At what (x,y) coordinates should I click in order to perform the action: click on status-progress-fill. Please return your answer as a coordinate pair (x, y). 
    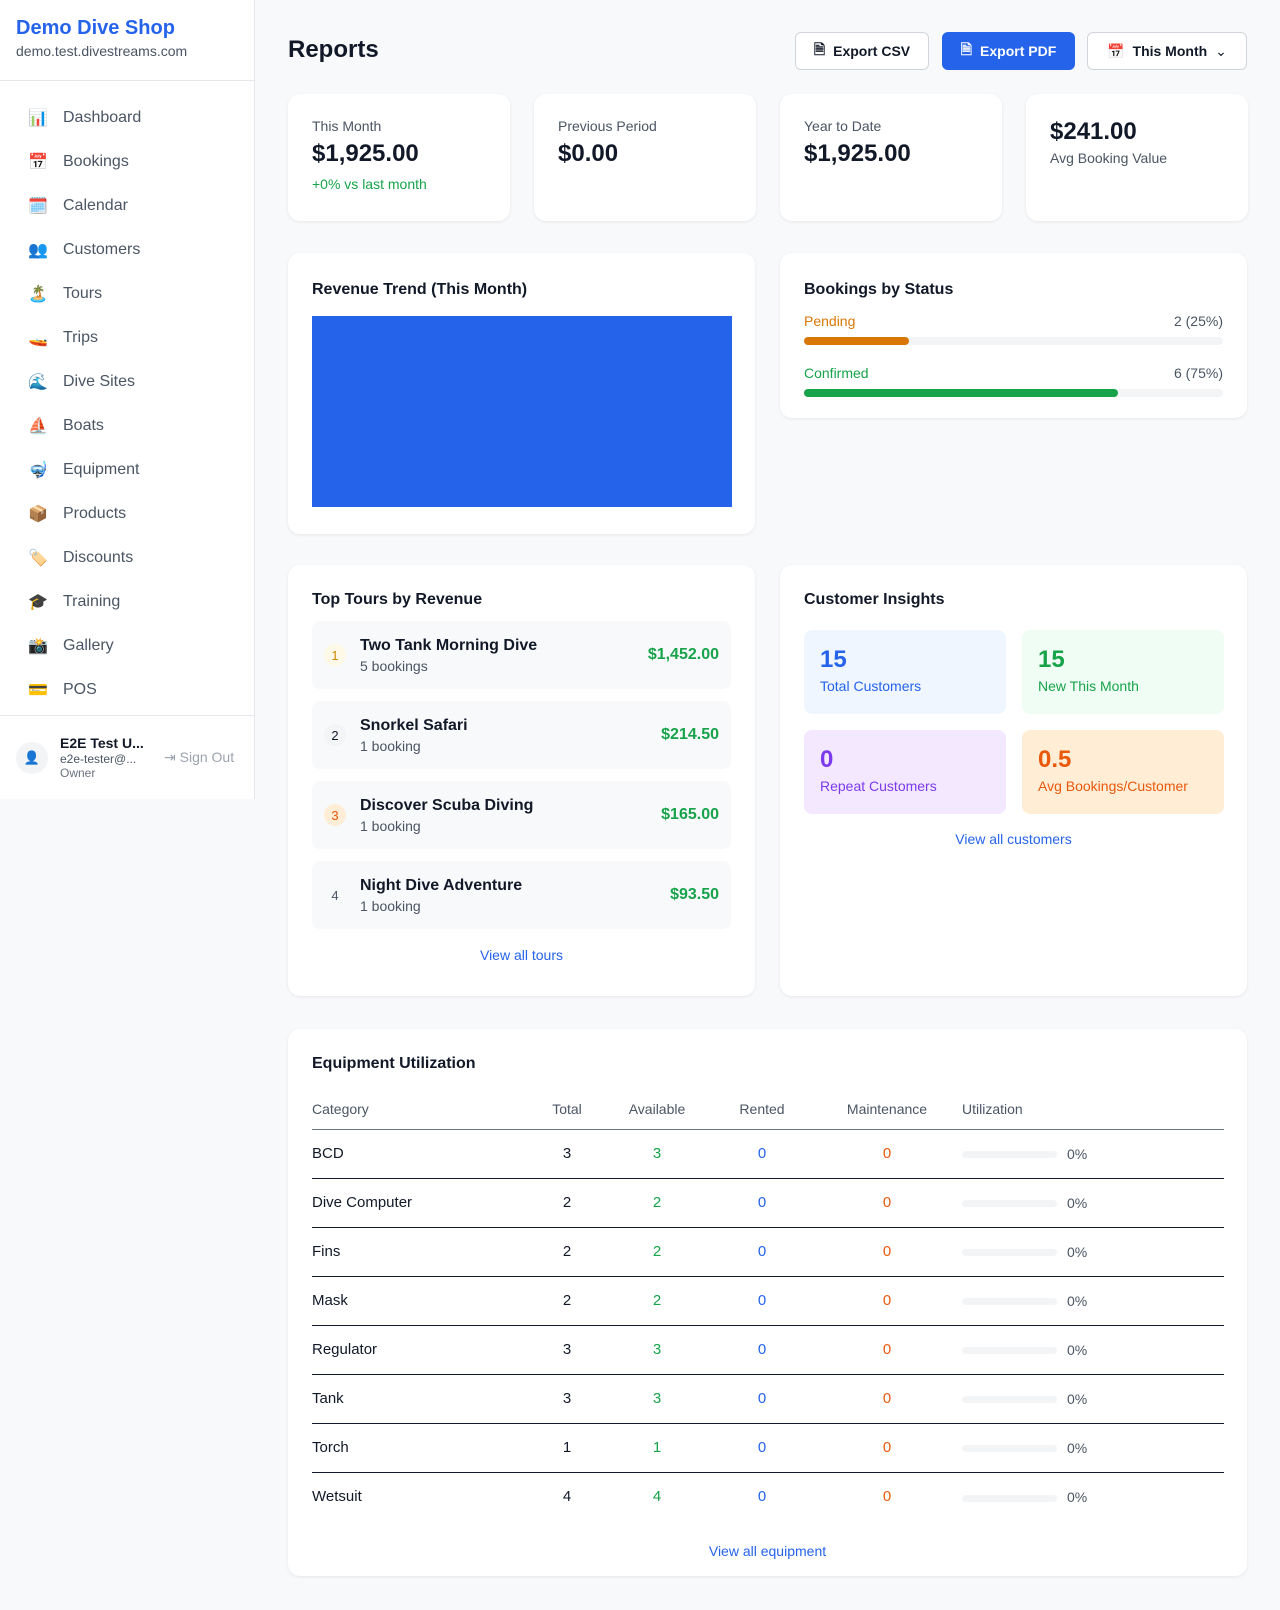
    Looking at the image, I should click on (856, 341).